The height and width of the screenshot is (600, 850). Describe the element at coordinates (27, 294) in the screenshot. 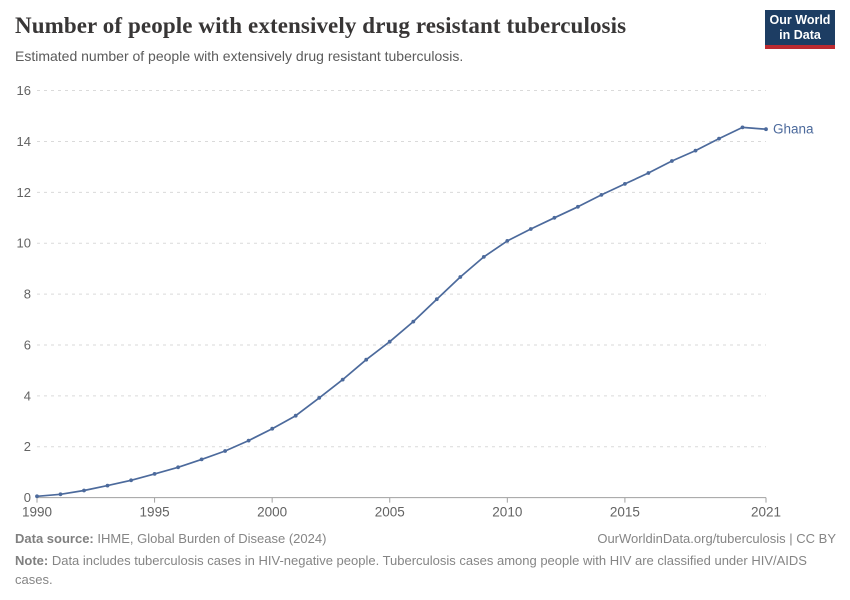

I see `y-tick-label: 8` at that location.